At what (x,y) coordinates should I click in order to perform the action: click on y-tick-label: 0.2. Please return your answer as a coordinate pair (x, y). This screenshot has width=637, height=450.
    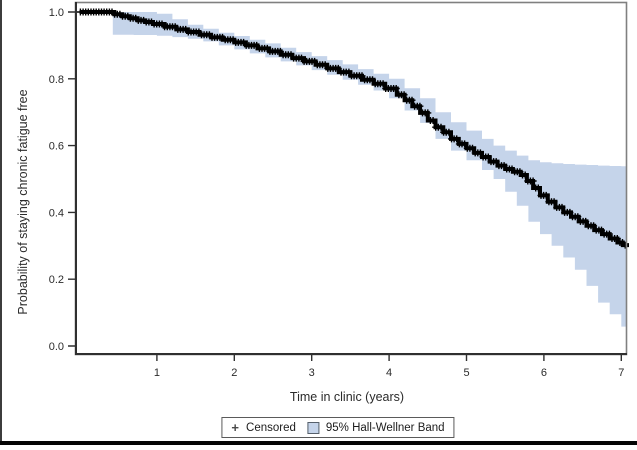
    Looking at the image, I should click on (56, 280).